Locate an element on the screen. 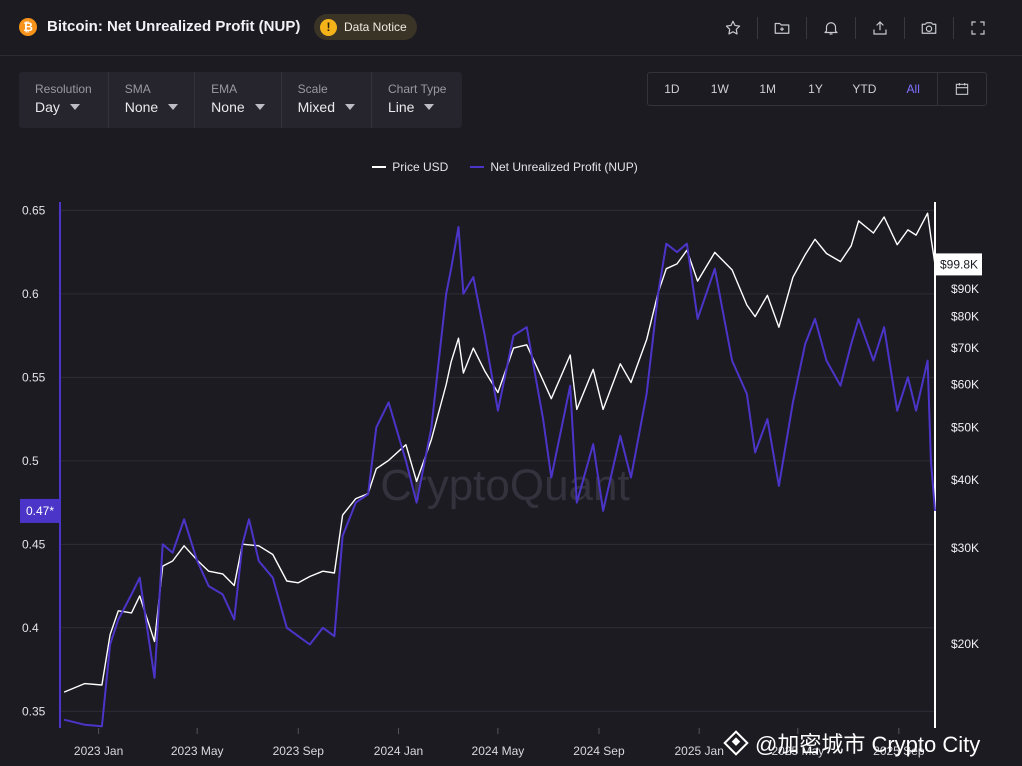  scale-value: Mixed is located at coordinates (316, 107).